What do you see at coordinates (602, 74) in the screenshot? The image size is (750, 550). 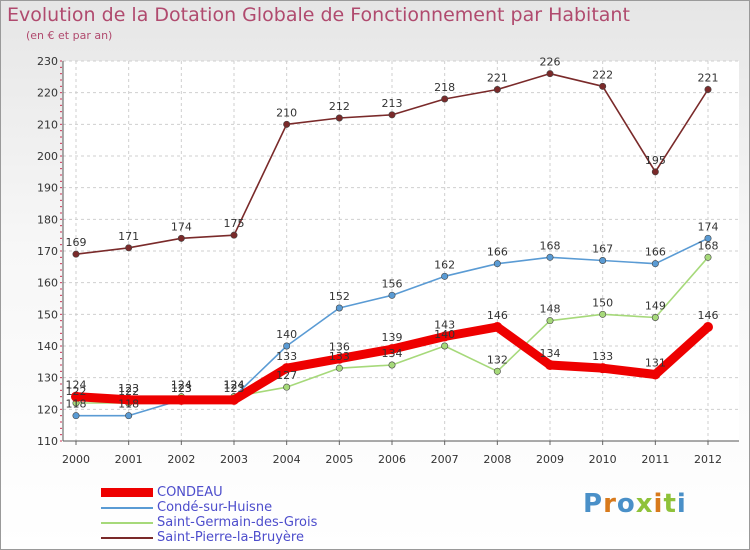 I see `data-label-saint-pierre-la-bruyere: 222` at bounding box center [602, 74].